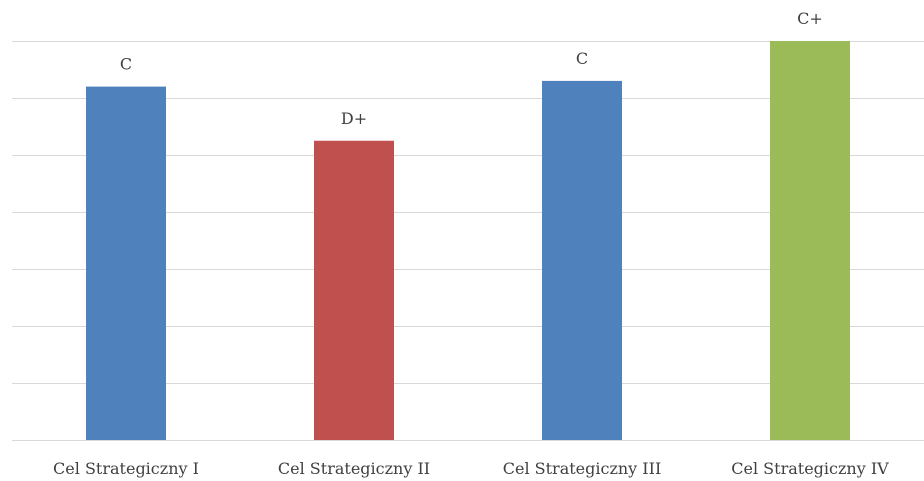  What do you see at coordinates (582, 468) in the screenshot?
I see `category-label: Cel Strategiczny III` at bounding box center [582, 468].